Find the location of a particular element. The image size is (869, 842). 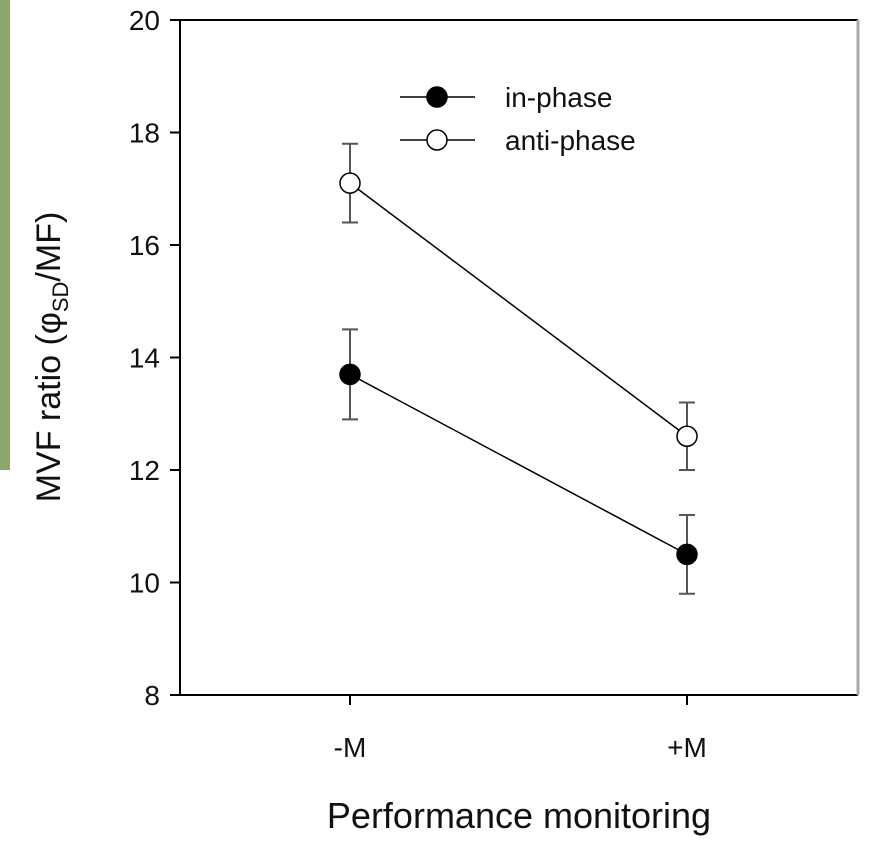

y-axis-title-part: MVF ratio (φ is located at coordinates (49, 407).